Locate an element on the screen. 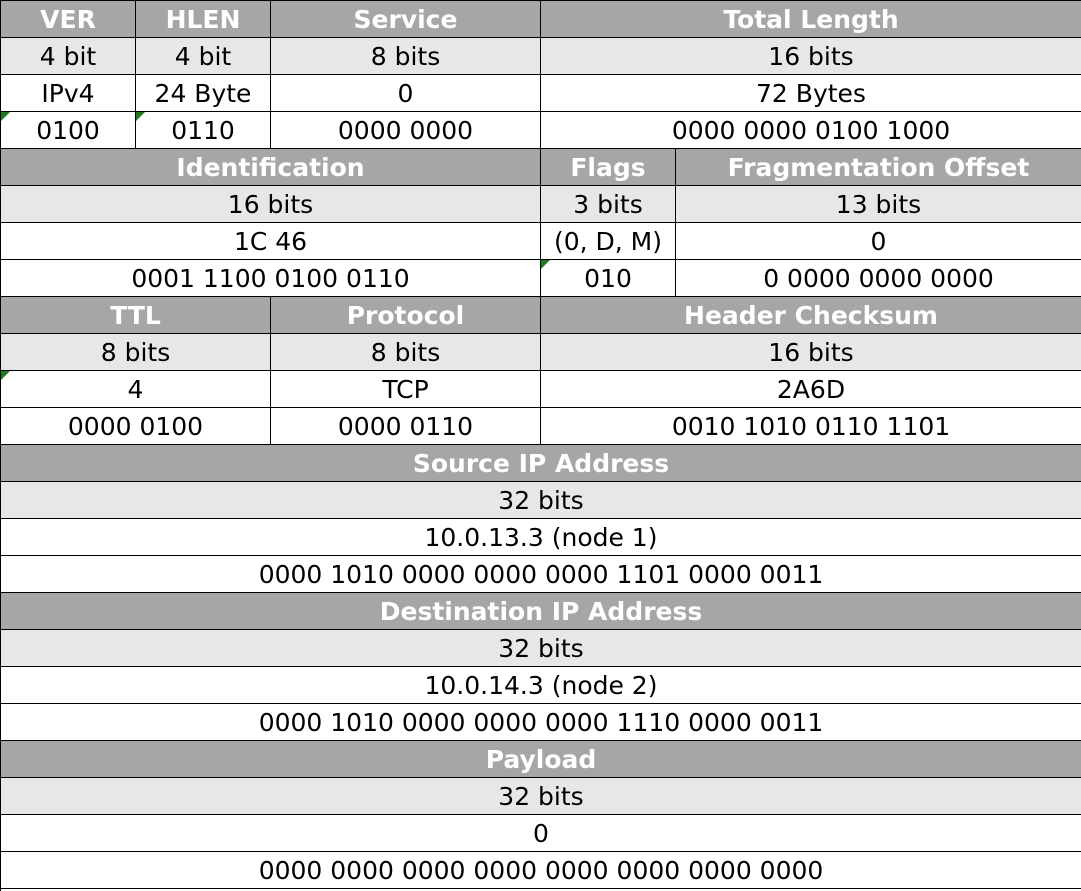  total-length-binary: 0000 0000 0100 1000 is located at coordinates (811, 130).